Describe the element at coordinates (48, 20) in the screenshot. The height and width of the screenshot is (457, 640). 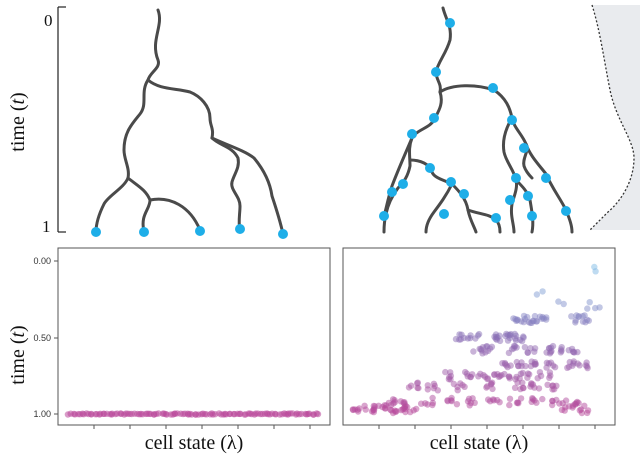
I see `top-axis-tick-label-0: 0` at that location.